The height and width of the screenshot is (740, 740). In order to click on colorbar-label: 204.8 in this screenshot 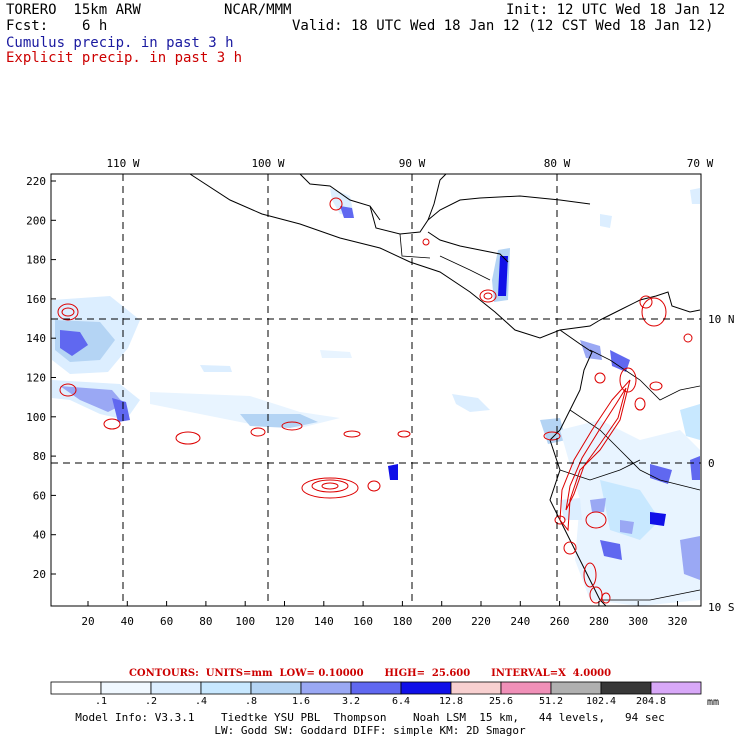, I will do `click(651, 701)`.